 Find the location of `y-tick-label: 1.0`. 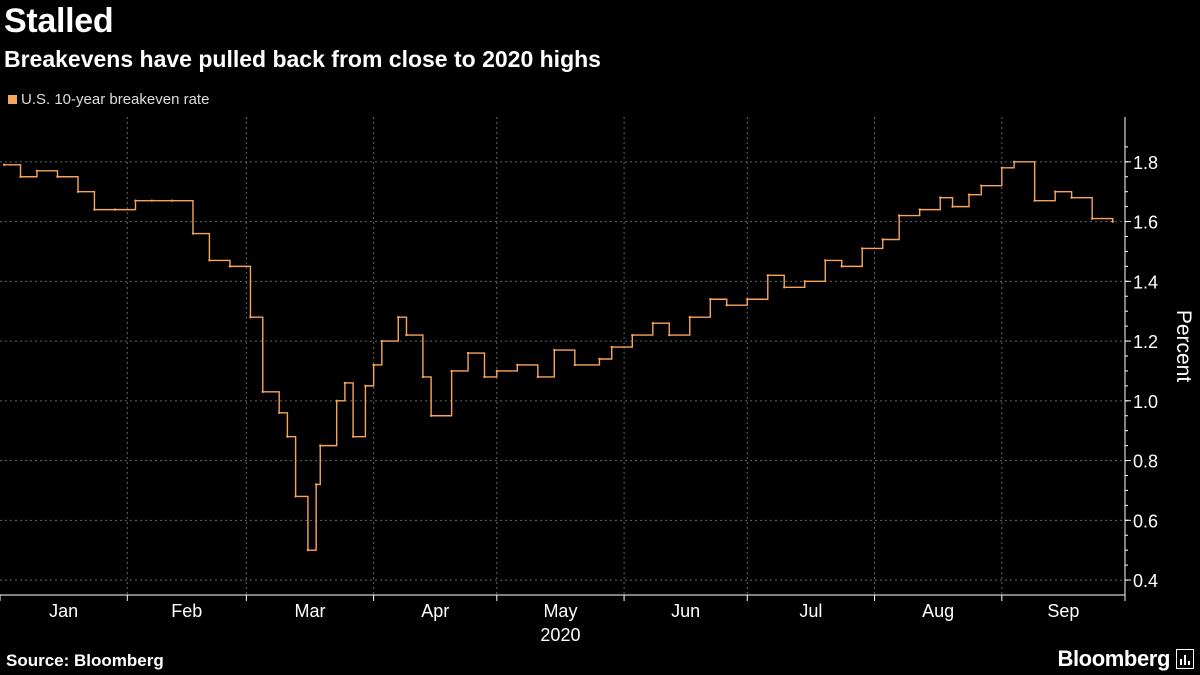

y-tick-label: 1.0 is located at coordinates (1145, 402).